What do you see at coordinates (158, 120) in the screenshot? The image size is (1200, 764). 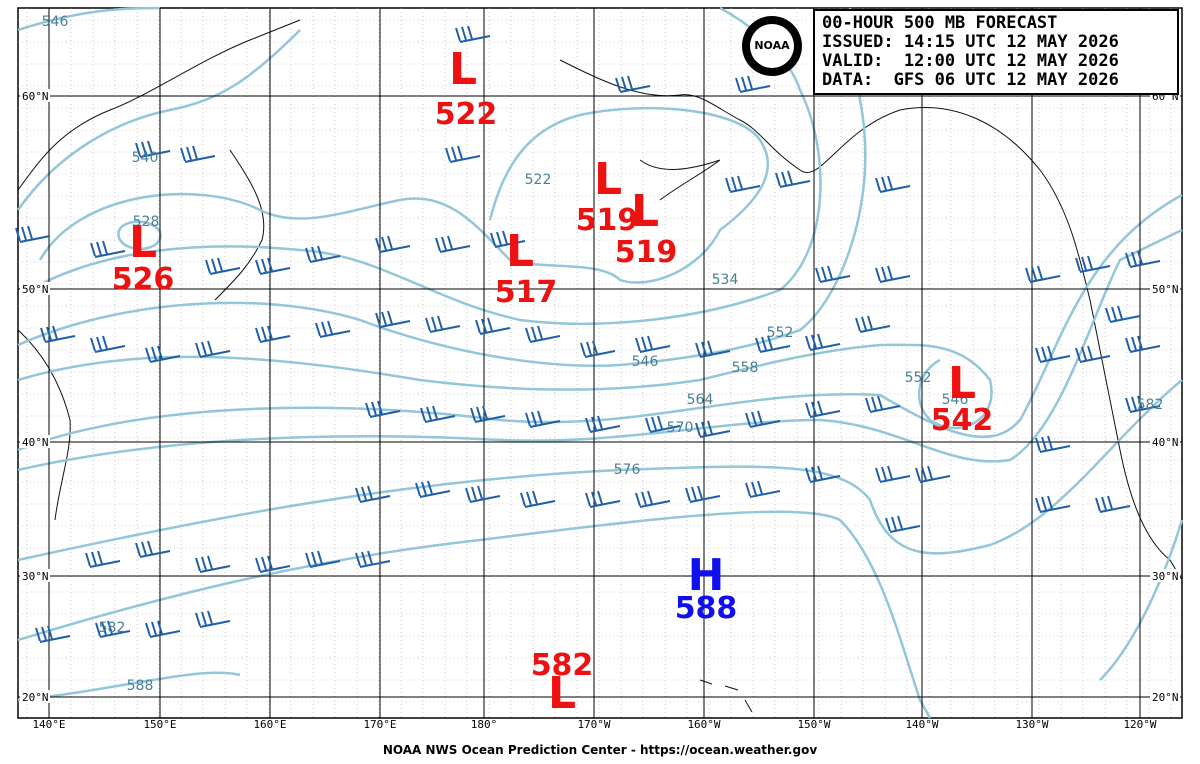 I see `contour` at bounding box center [158, 120].